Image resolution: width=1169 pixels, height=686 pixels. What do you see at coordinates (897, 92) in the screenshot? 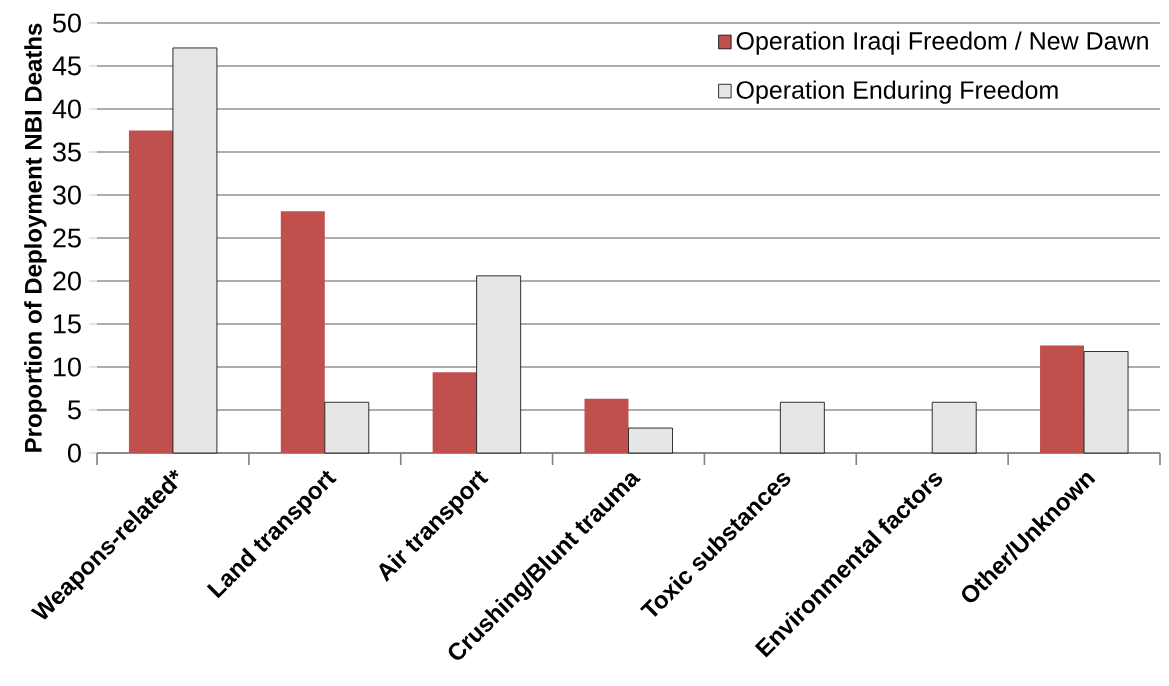
I see `legend-label: Operation Enduring Freedom` at bounding box center [897, 92].